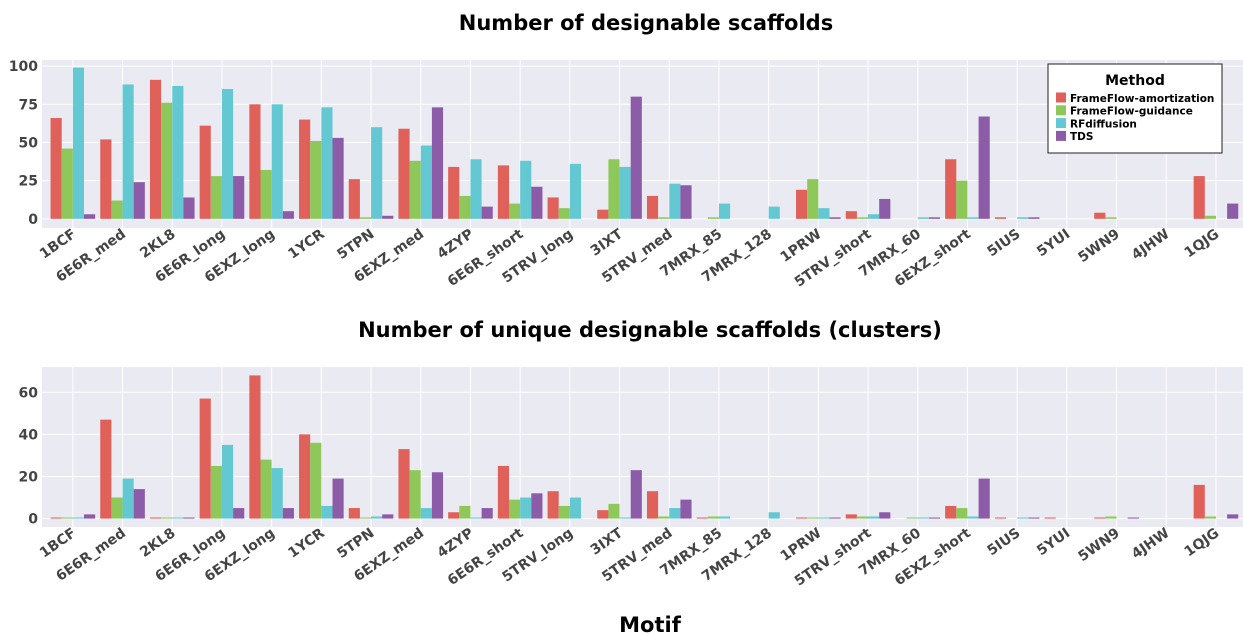 The image size is (1243, 634). Describe the element at coordinates (537, 506) in the screenshot. I see `bar-6E6R_short-TDS` at that location.